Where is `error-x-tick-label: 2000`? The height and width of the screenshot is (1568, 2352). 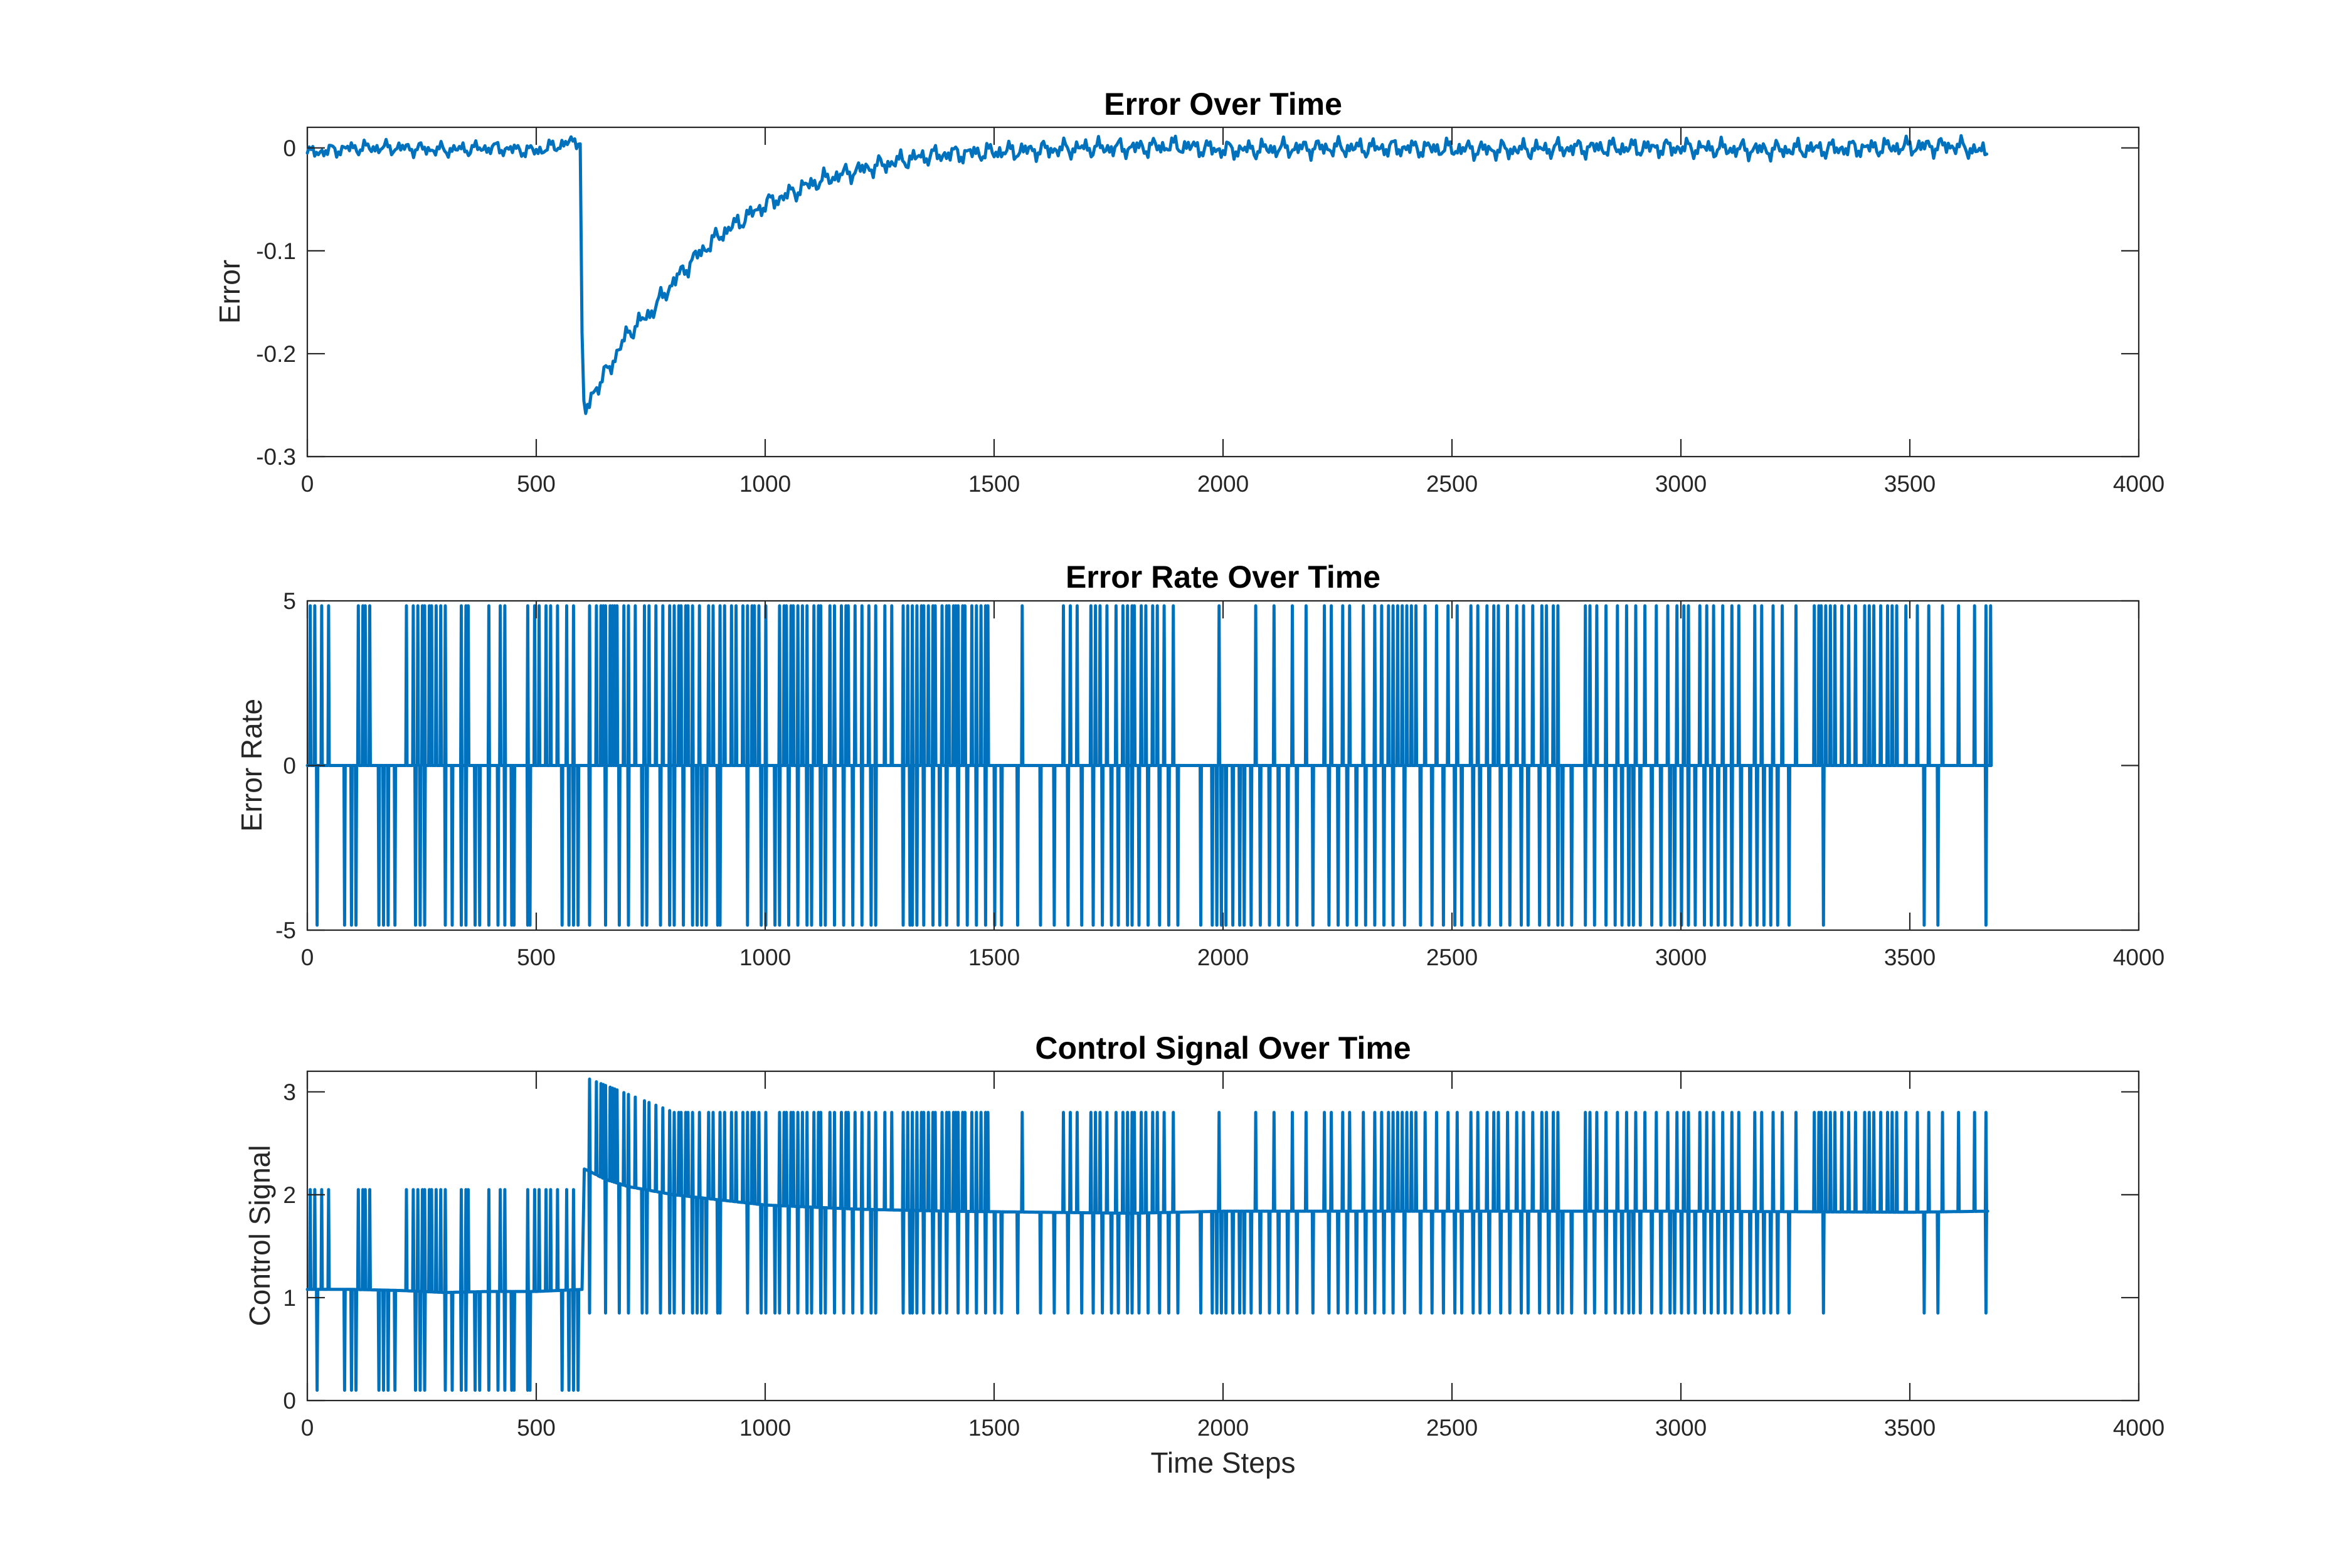
error-x-tick-label: 2000 is located at coordinates (1223, 484).